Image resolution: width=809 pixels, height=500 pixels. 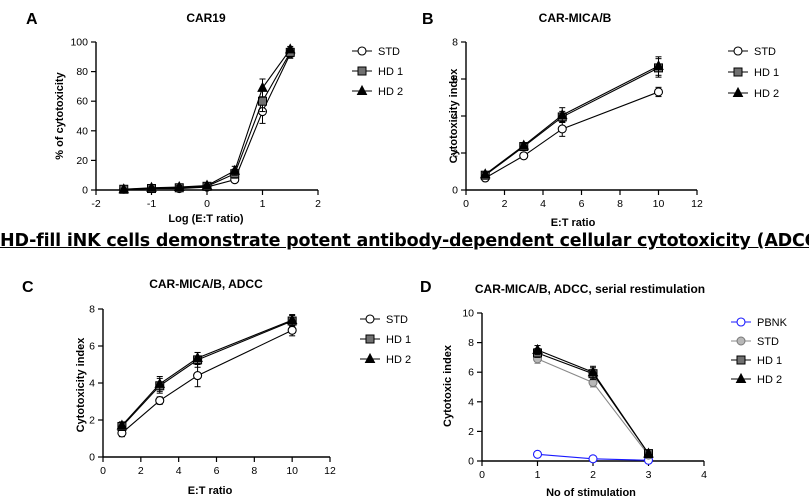 What do you see at coordinates (575, 18) in the screenshot?
I see `chart-b-title: CAR-MICA/B` at bounding box center [575, 18].